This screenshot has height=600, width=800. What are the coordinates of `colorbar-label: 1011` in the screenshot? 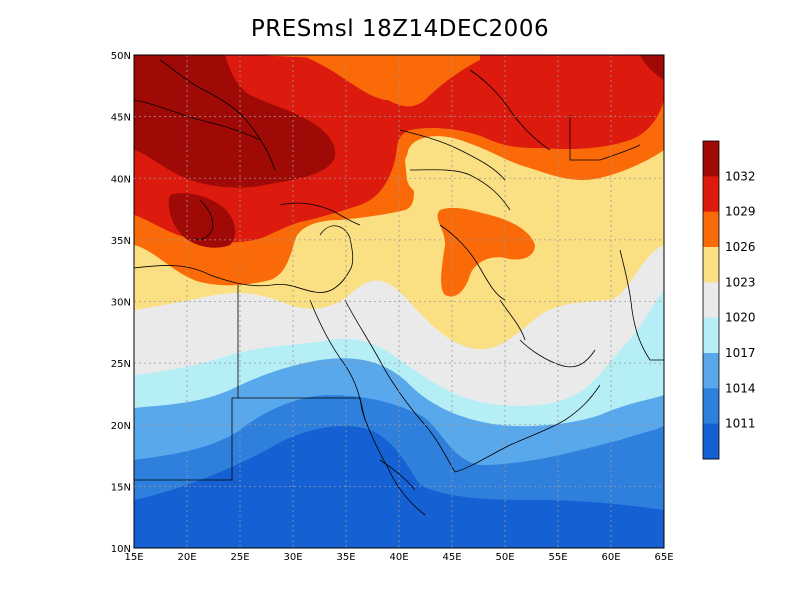 It's located at (740, 424).